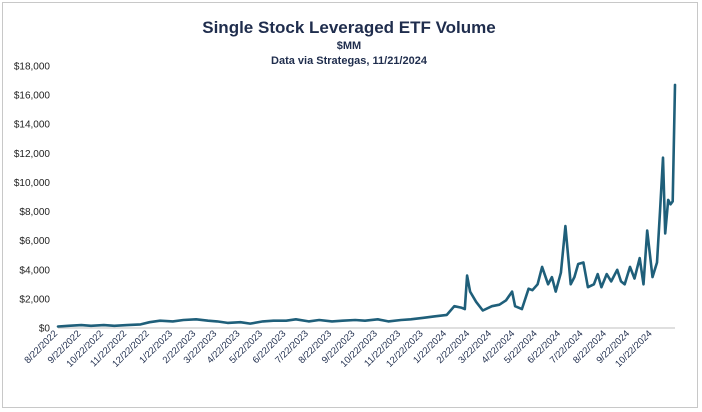 Image resolution: width=702 pixels, height=412 pixels. I want to click on y-tick-label: $8,000, so click(34, 212).